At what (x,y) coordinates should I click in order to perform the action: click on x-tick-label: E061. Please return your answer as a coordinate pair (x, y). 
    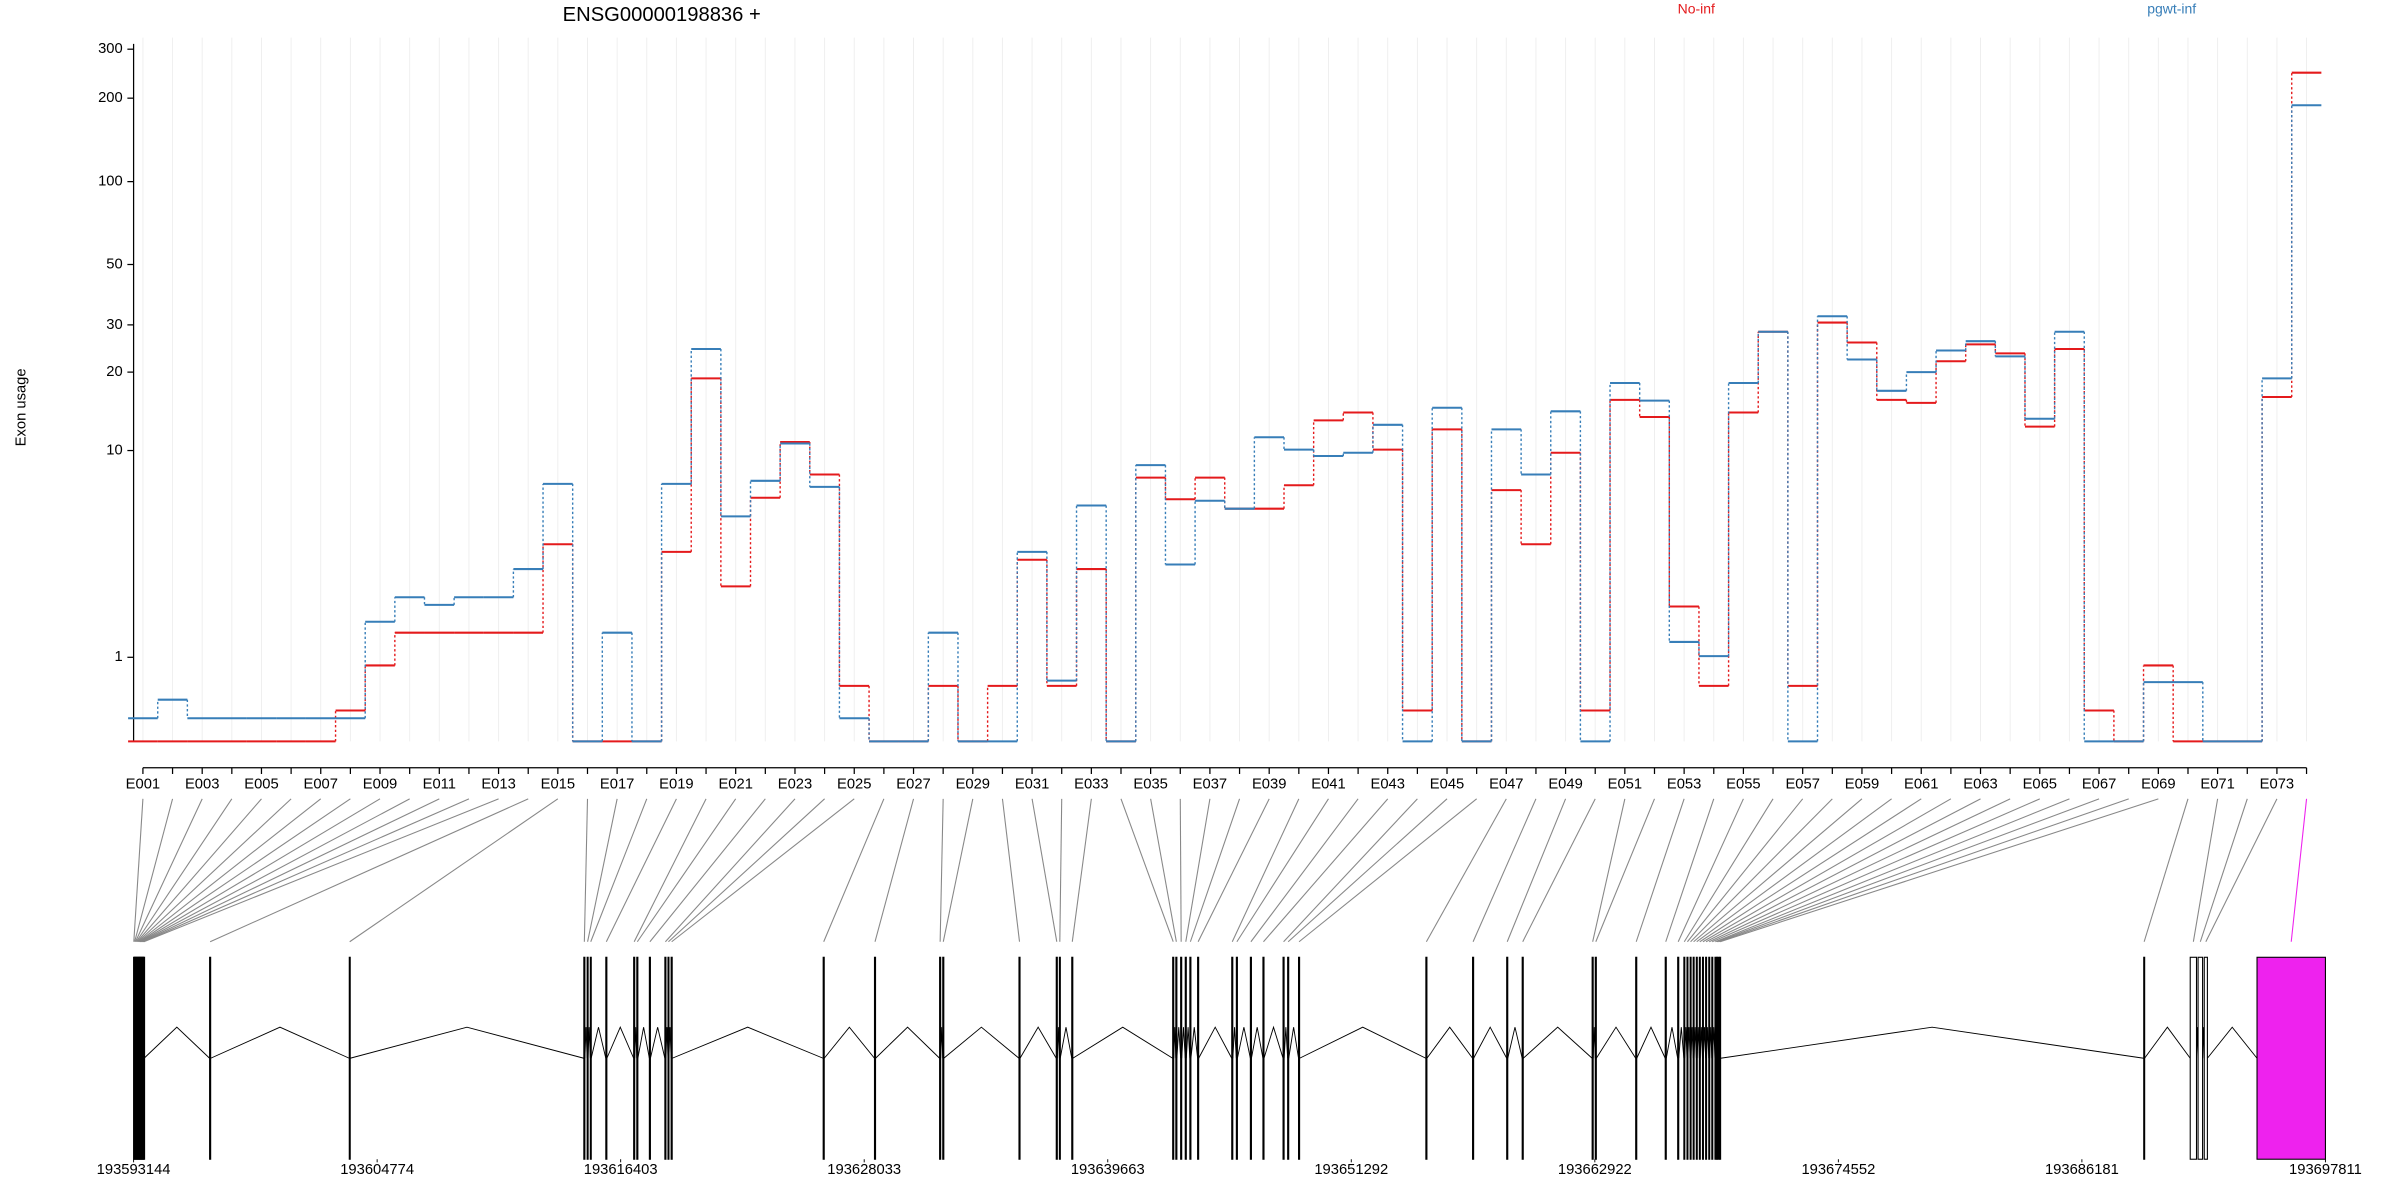
    Looking at the image, I should click on (1921, 785).